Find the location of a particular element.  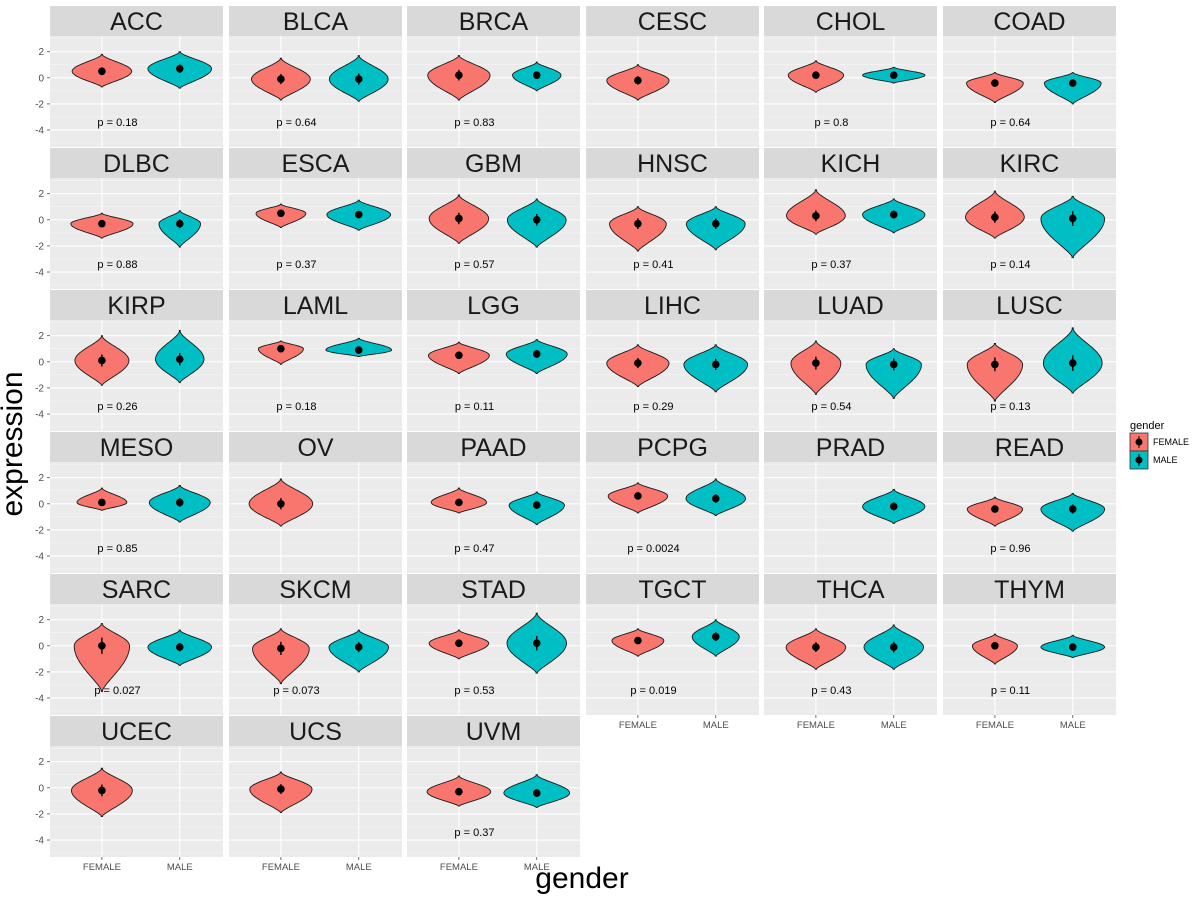

strip-label: UCEC is located at coordinates (136, 732).